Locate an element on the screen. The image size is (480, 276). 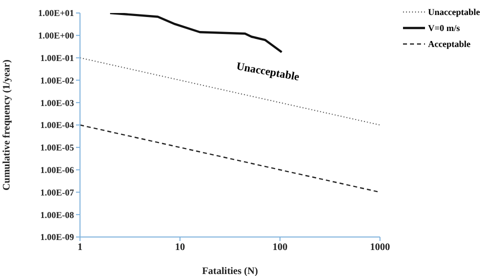
y-axis-title: Cumulative frequency (1/year) is located at coordinates (7, 125).